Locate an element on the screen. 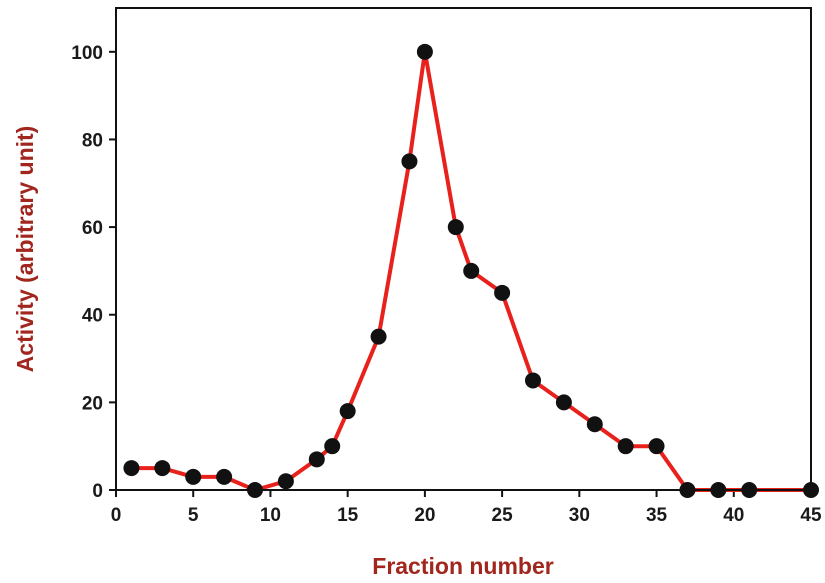  y-tick-label: 60 is located at coordinates (92, 228).